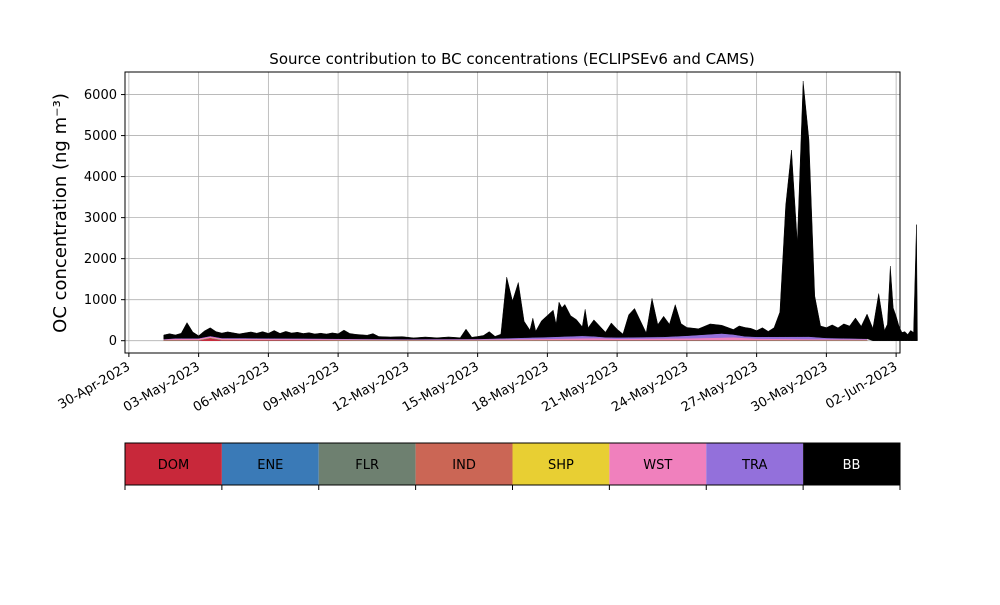 This screenshot has width=1000, height=605. What do you see at coordinates (113, 341) in the screenshot?
I see `y-tick-label-0: 0` at bounding box center [113, 341].